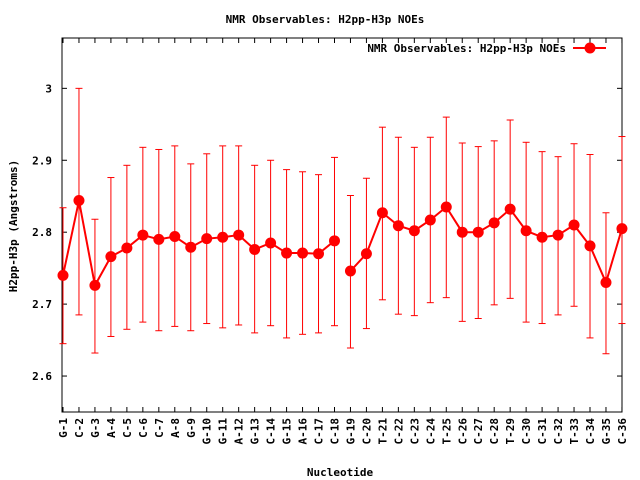 The height and width of the screenshot is (480, 640). Describe the element at coordinates (510, 431) in the screenshot. I see `x-tick-label: T-29` at that location.